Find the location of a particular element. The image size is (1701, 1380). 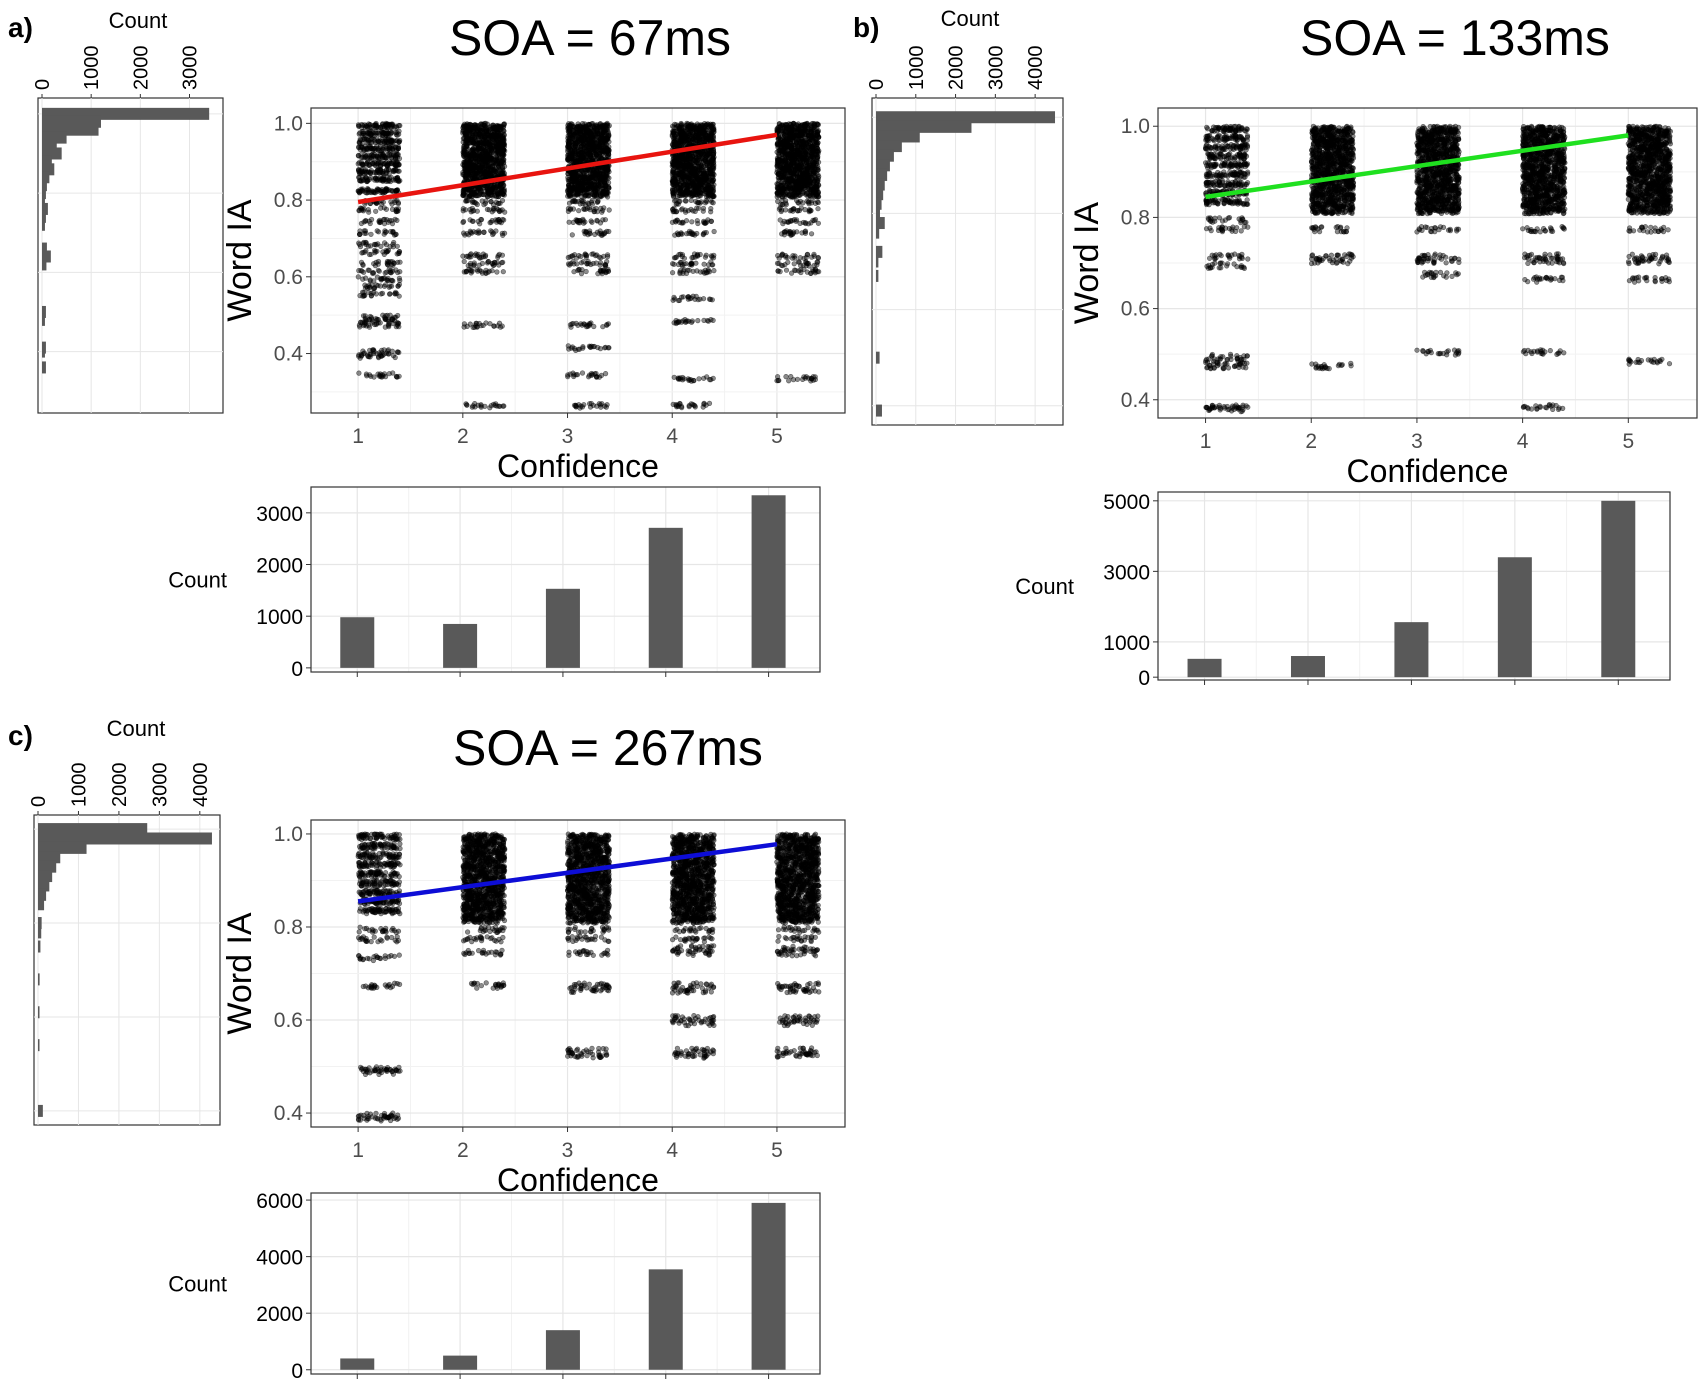

y-histogram-title: Count is located at coordinates (138, 20).